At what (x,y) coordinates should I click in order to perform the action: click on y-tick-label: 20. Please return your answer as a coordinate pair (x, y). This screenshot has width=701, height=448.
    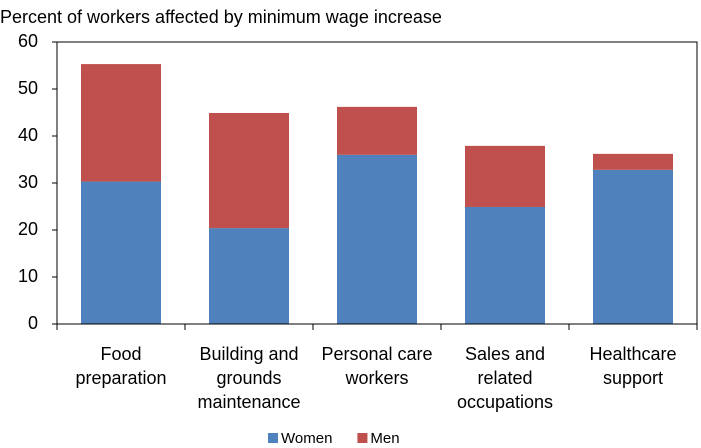
    Looking at the image, I should click on (28, 229).